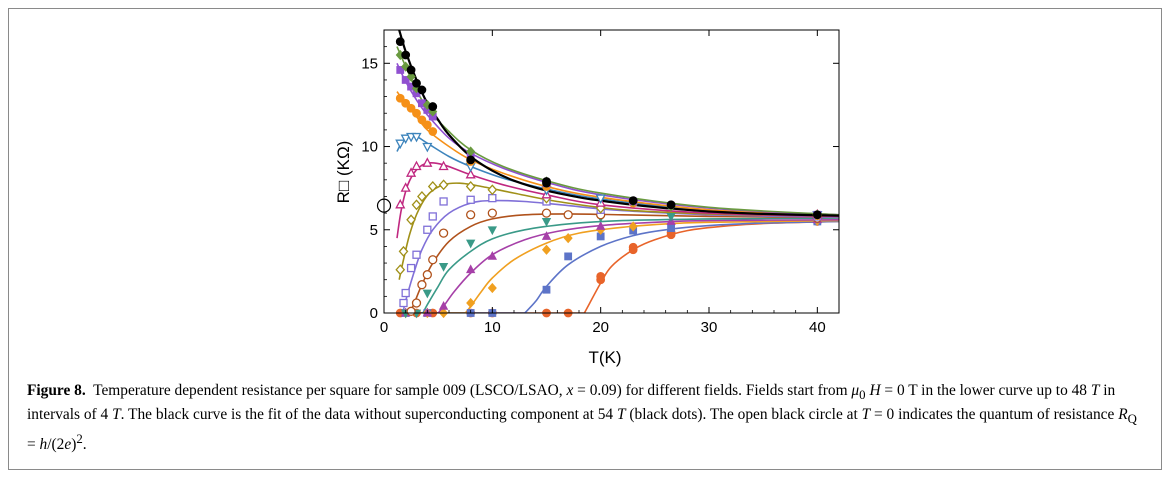 This screenshot has height=486, width=1174. What do you see at coordinates (709, 327) in the screenshot?
I see `x-tick-label: 30` at bounding box center [709, 327].